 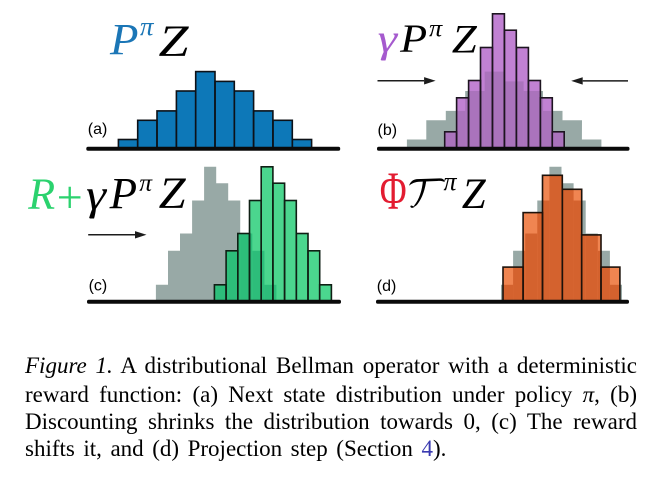 What do you see at coordinates (41, 193) in the screenshot?
I see `svg-text: R` at bounding box center [41, 193].